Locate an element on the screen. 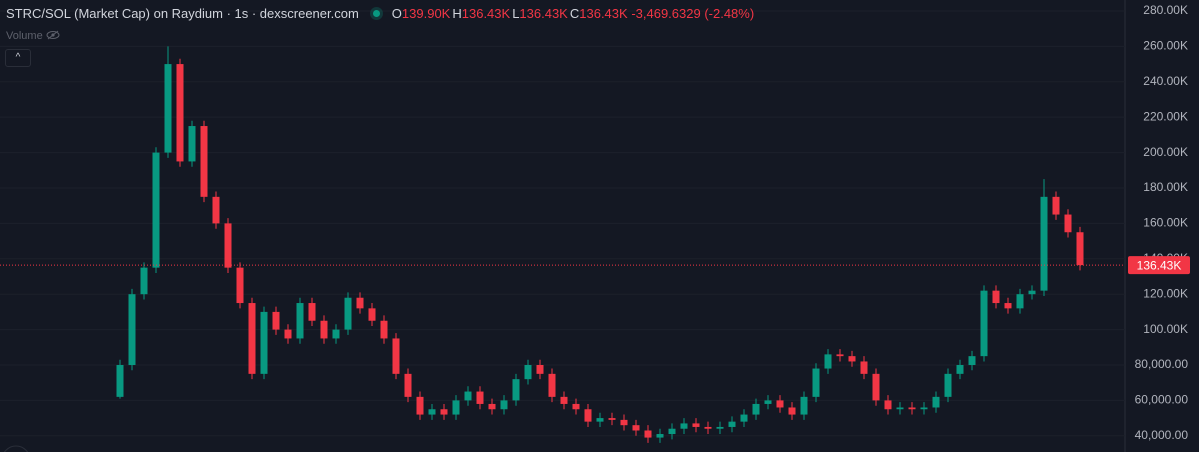 The image size is (1199, 452). volume-text: Volume is located at coordinates (24, 36).